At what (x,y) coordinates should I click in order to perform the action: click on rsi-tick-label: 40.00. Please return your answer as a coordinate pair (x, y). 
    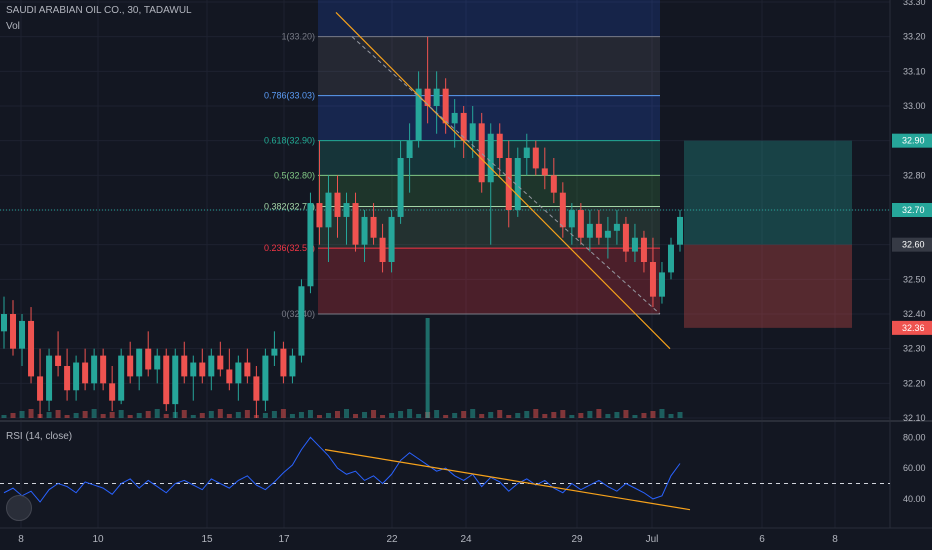
    Looking at the image, I should click on (914, 499).